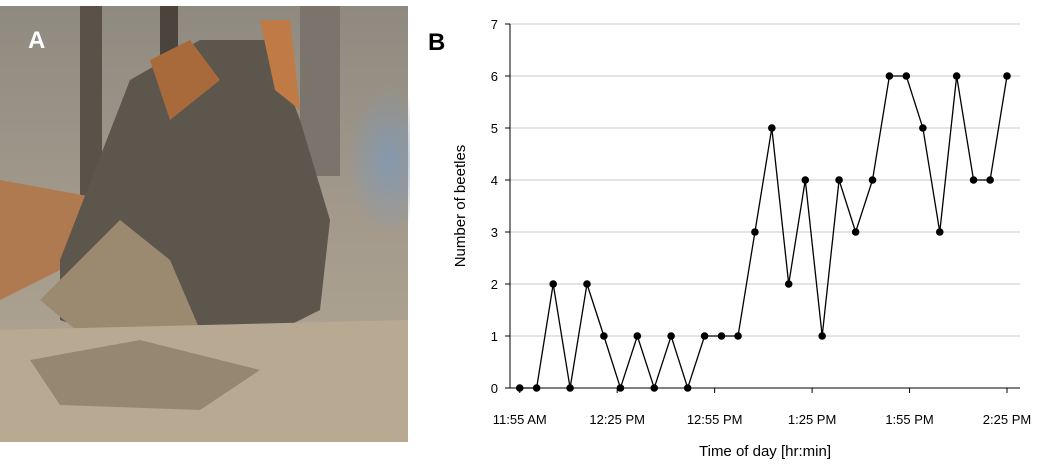  Describe the element at coordinates (460, 206) in the screenshot. I see `y-axis-label: Number of beetles` at that location.